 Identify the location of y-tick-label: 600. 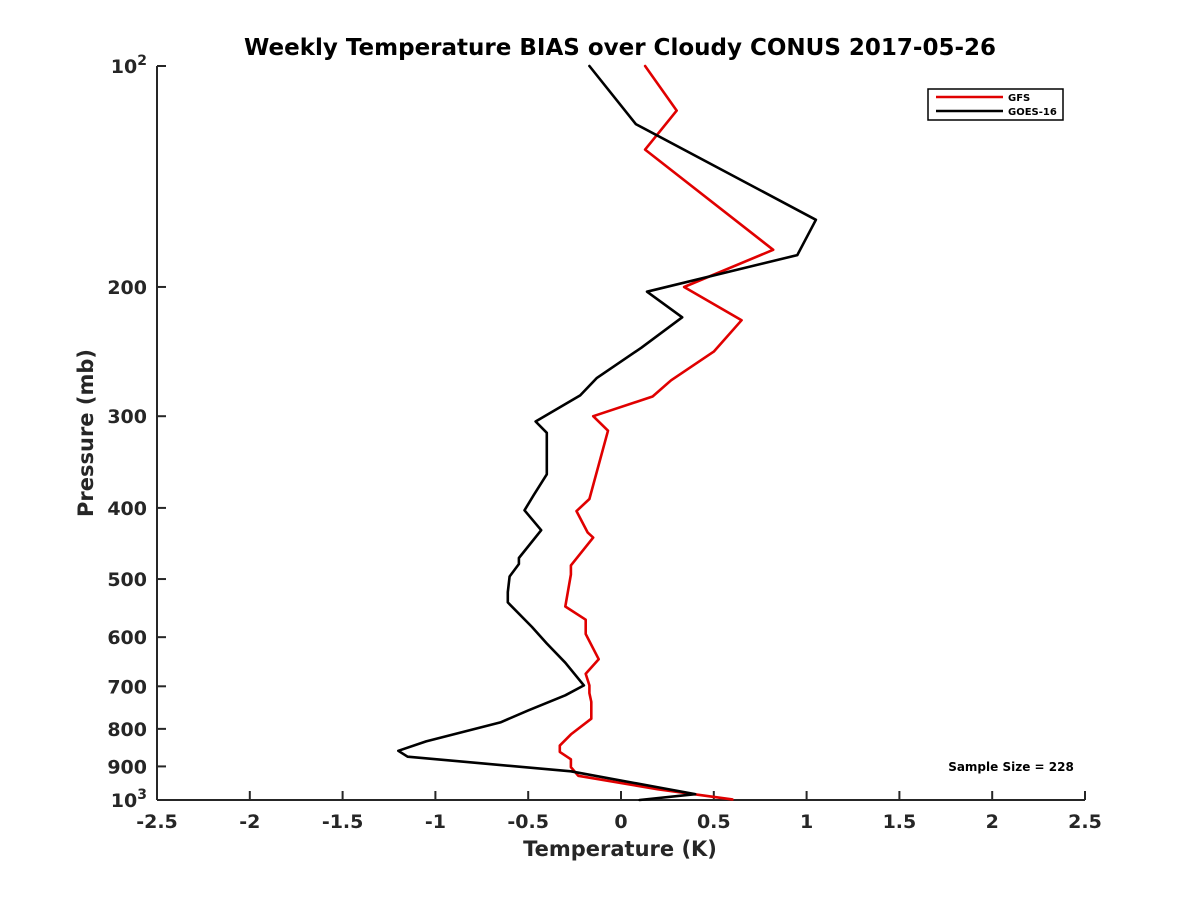
(127, 638).